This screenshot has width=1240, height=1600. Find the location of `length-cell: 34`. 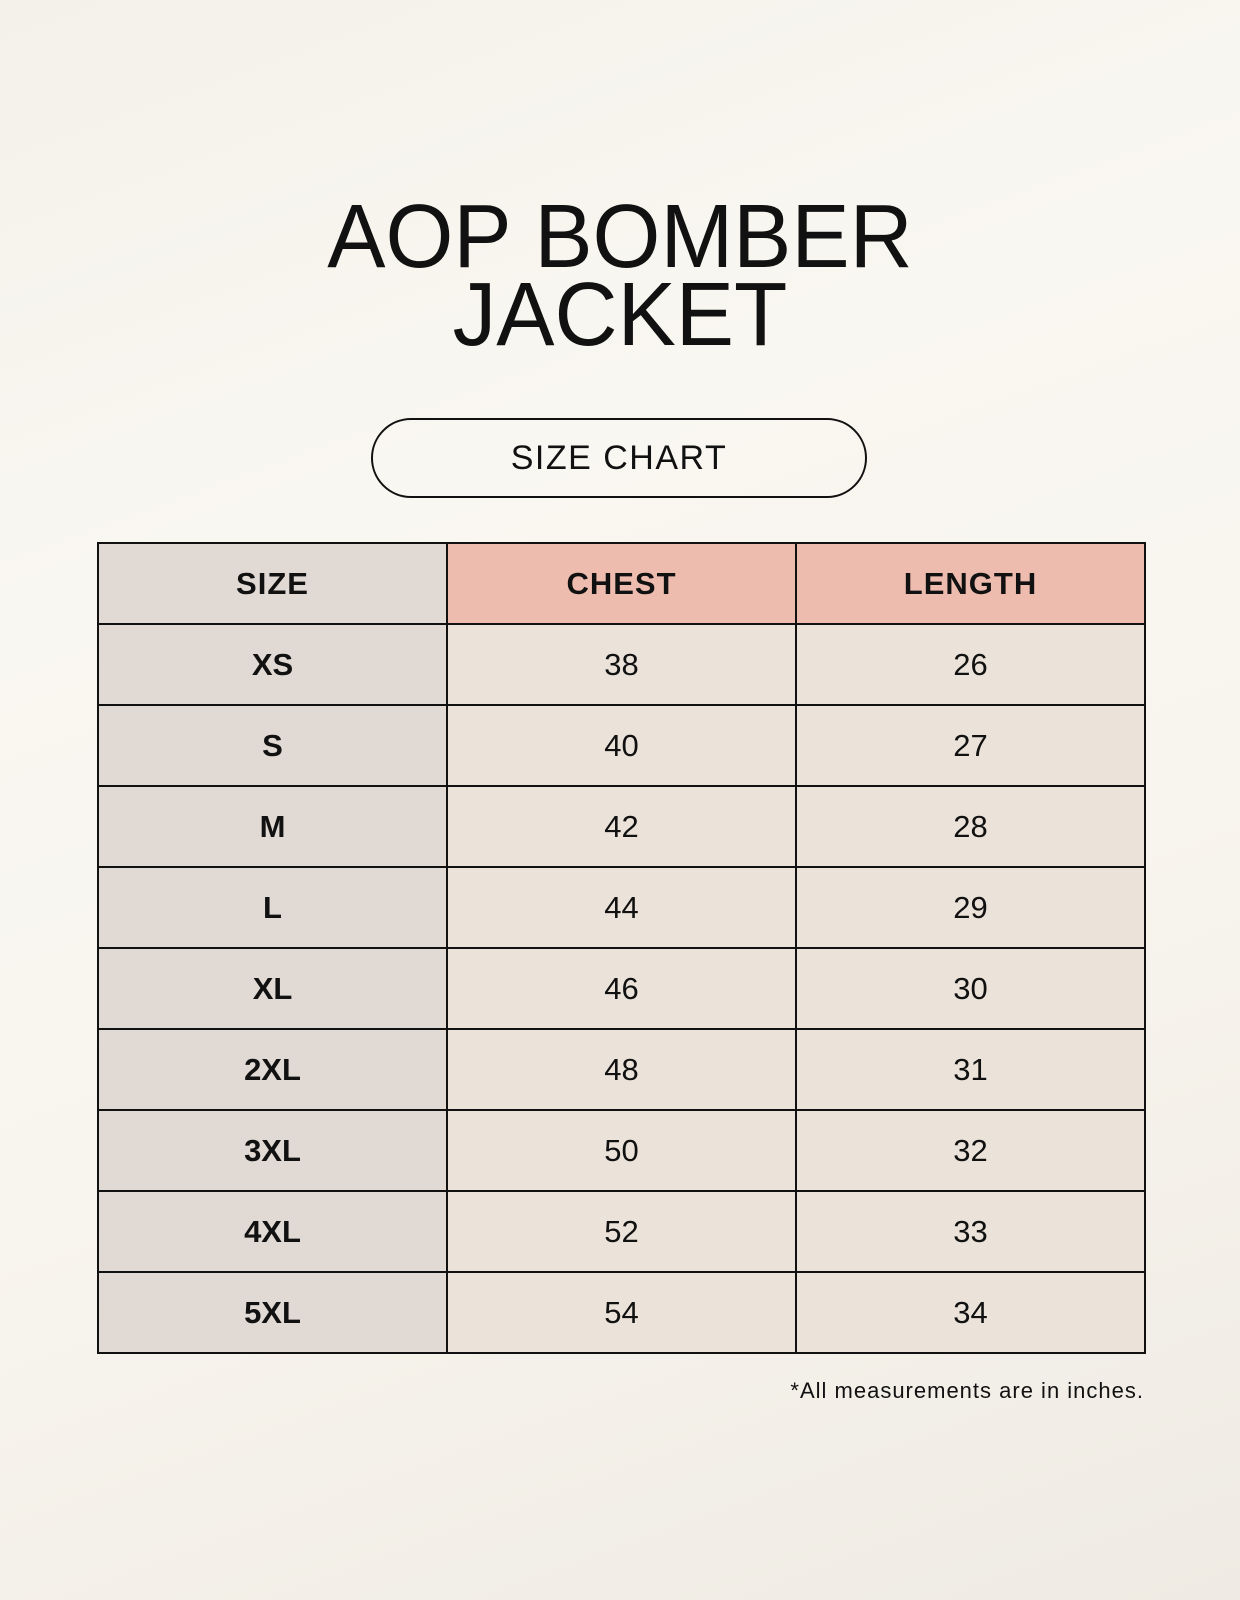

length-cell: 34 is located at coordinates (970, 1312).